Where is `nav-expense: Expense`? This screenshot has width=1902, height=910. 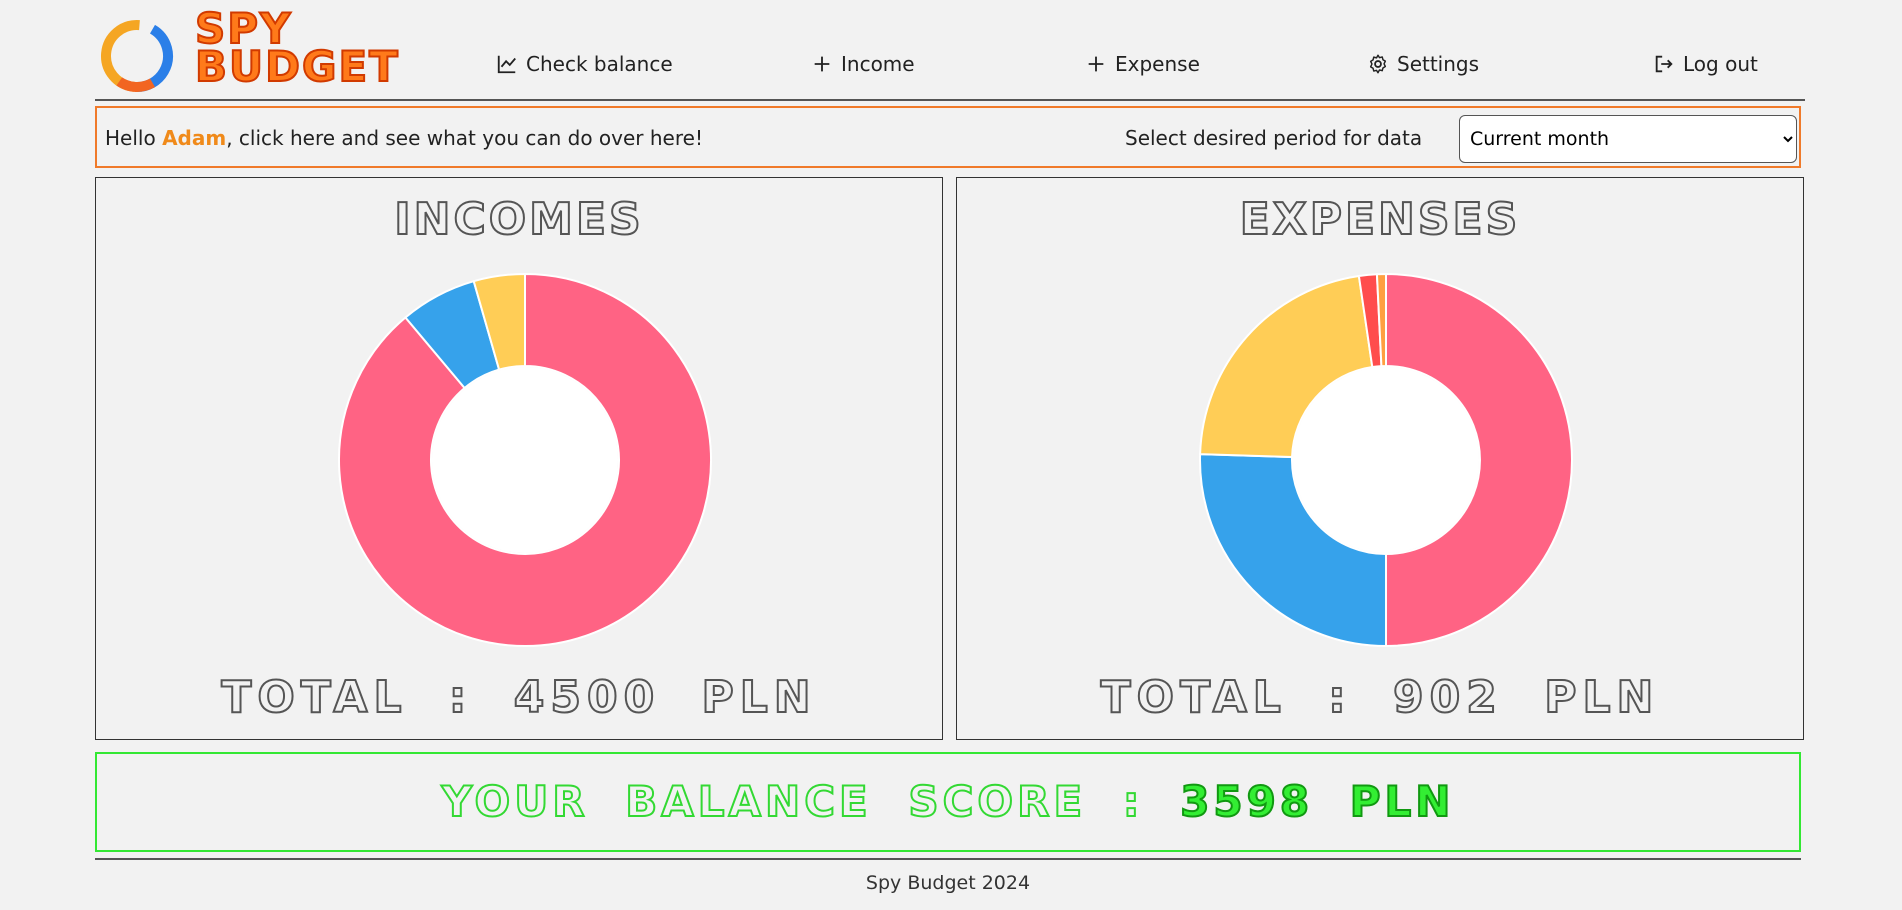
nav-expense: Expense is located at coordinates (1142, 64).